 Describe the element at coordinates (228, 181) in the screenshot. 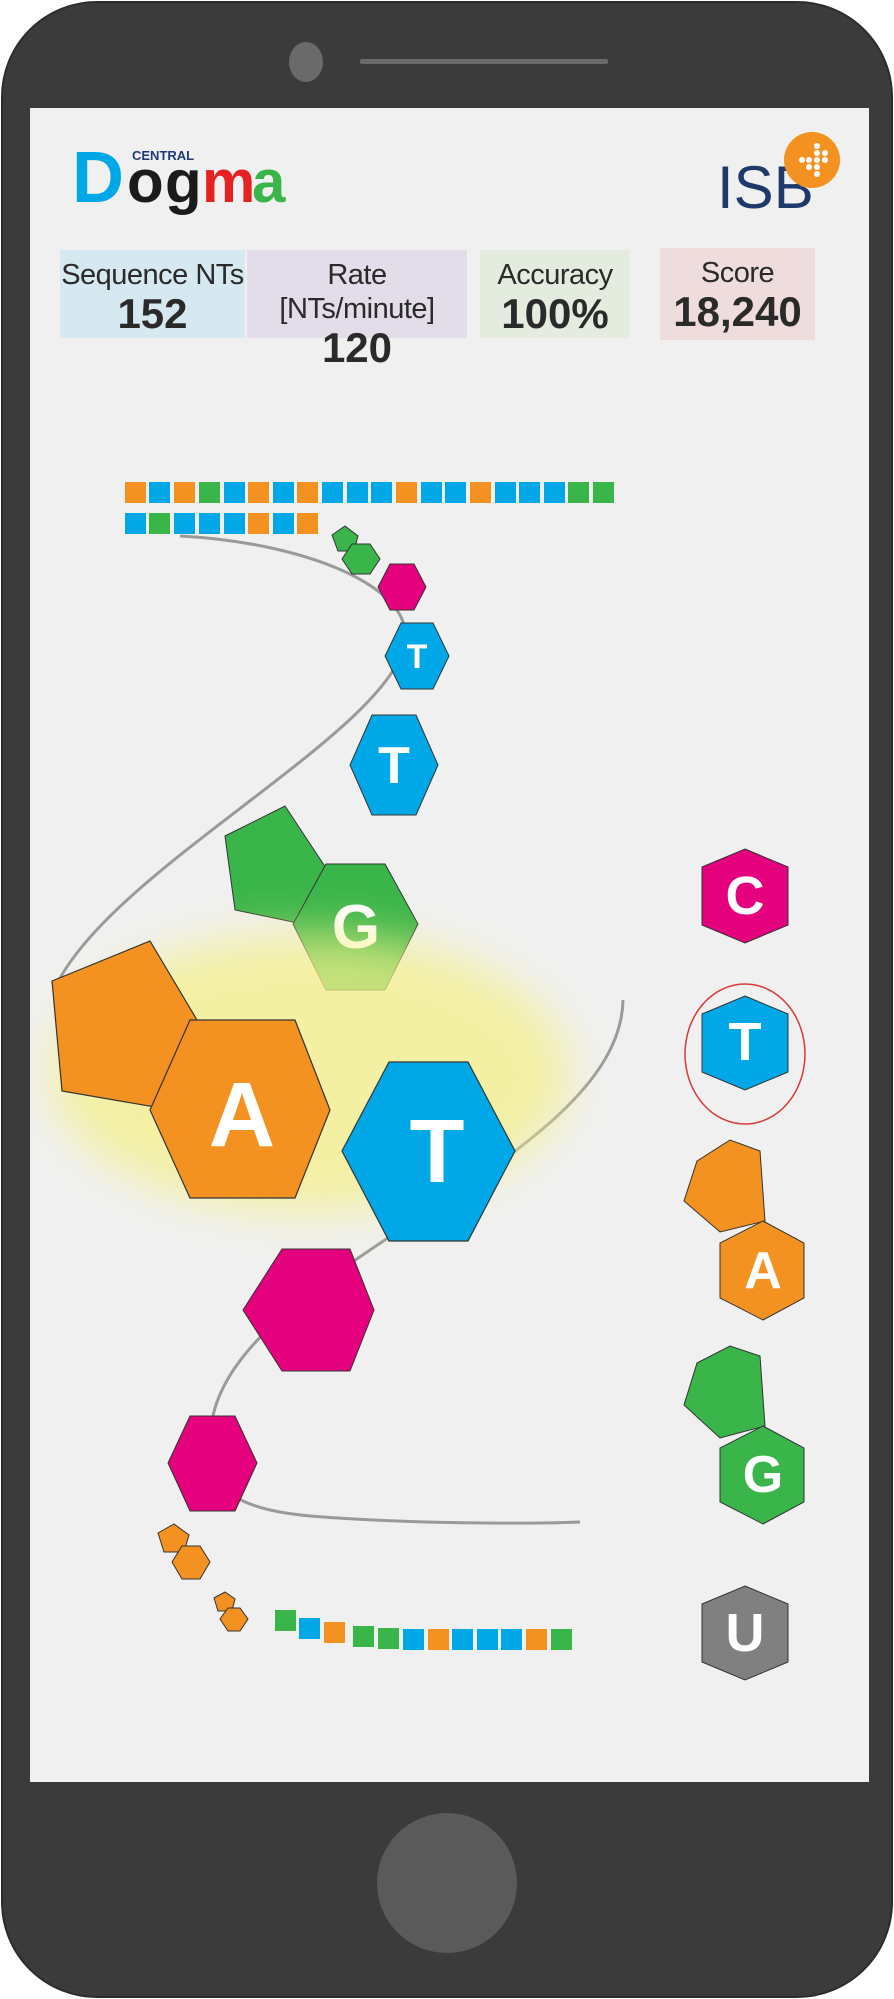

I see `logo-letter-m: m` at that location.